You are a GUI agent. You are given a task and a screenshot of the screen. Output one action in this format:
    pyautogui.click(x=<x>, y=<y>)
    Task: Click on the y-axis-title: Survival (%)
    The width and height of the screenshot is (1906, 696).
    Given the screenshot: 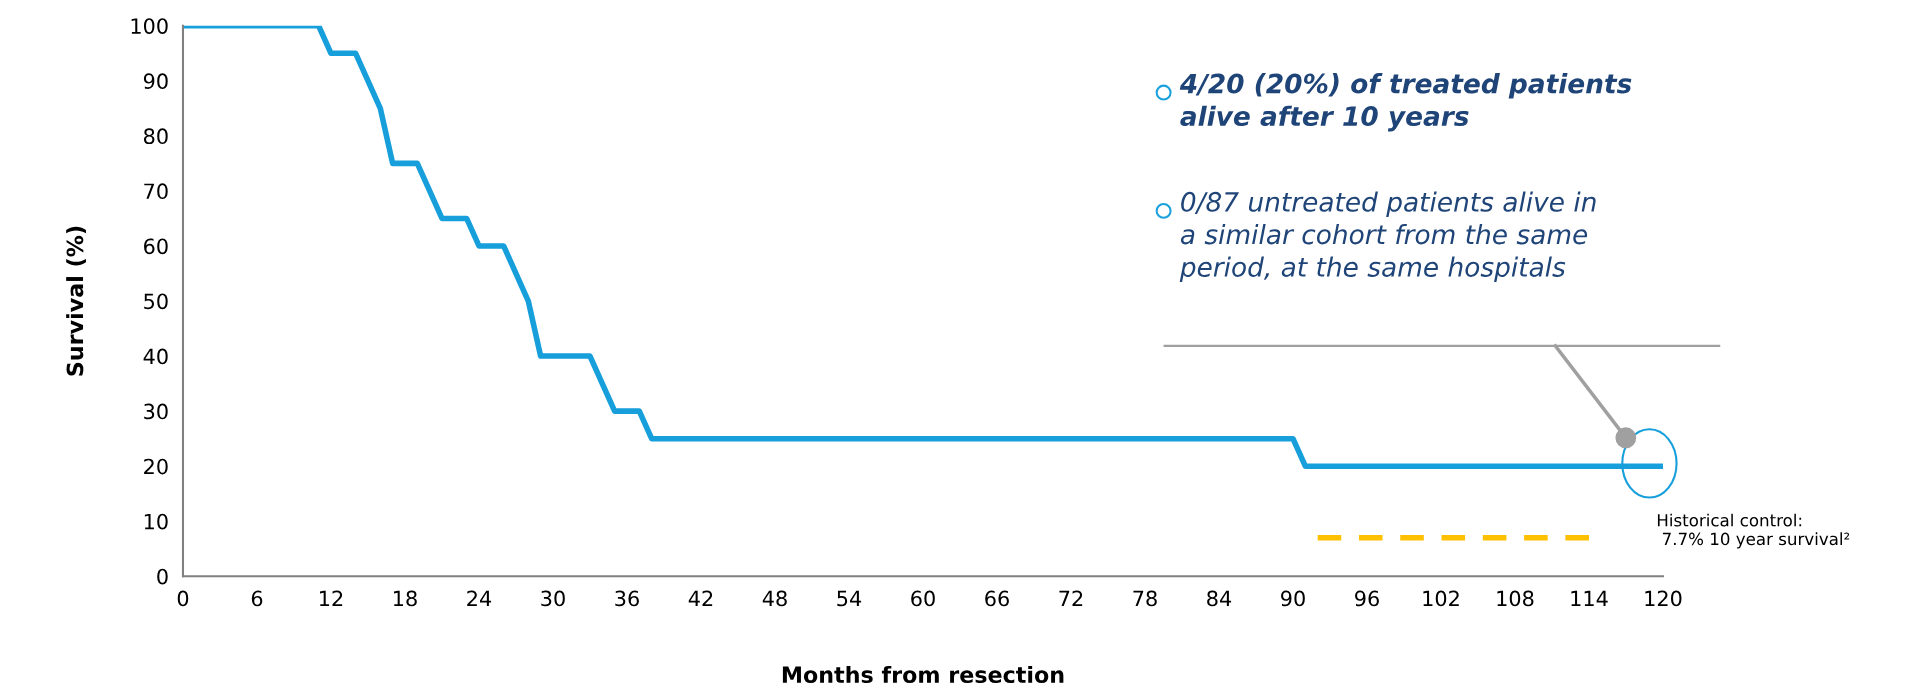 What is the action you would take?
    pyautogui.click(x=76, y=301)
    